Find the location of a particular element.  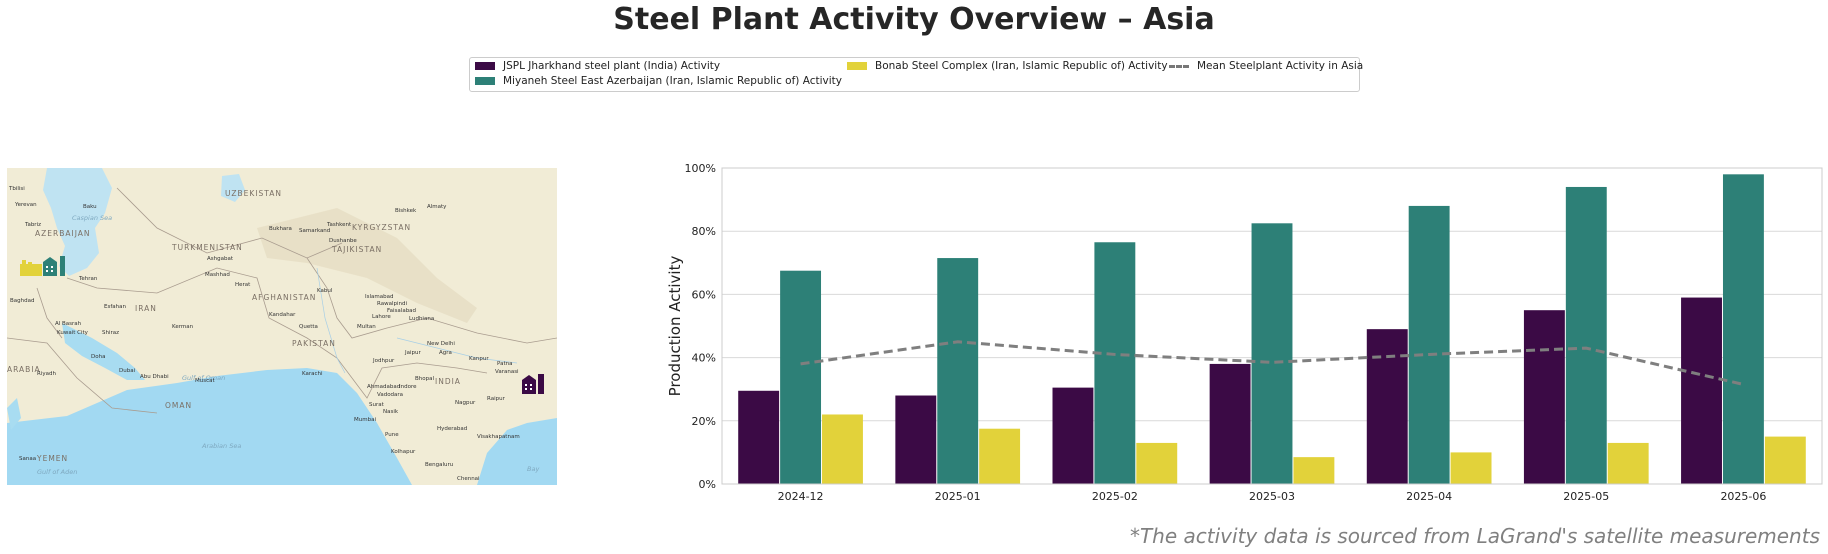

map-city-dubai: Dubai is located at coordinates (127, 371).